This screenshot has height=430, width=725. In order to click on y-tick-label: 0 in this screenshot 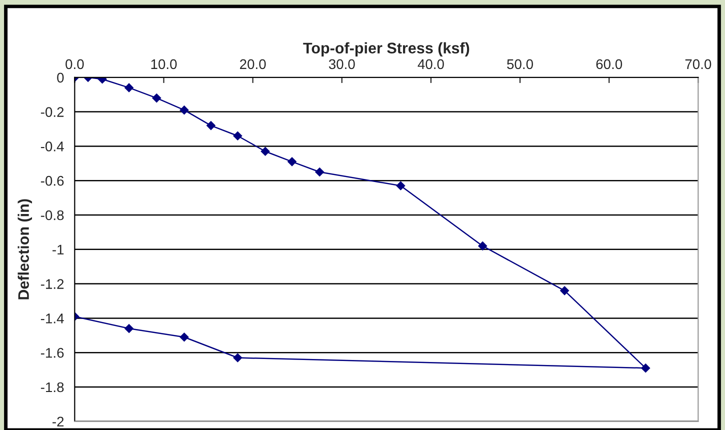, I will do `click(60, 77)`.